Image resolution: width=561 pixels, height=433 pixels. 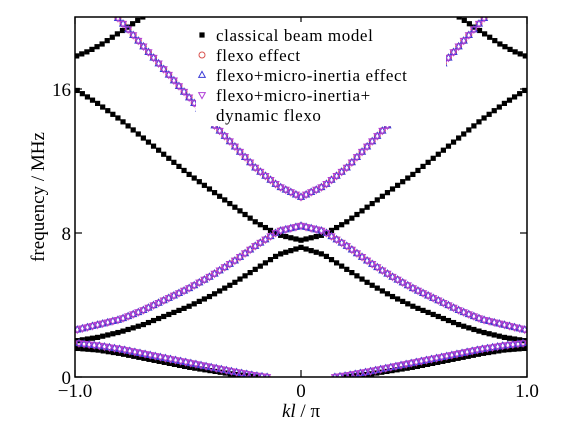 What do you see at coordinates (289, 411) in the screenshot?
I see `x-axis-label-italic: kl` at bounding box center [289, 411].